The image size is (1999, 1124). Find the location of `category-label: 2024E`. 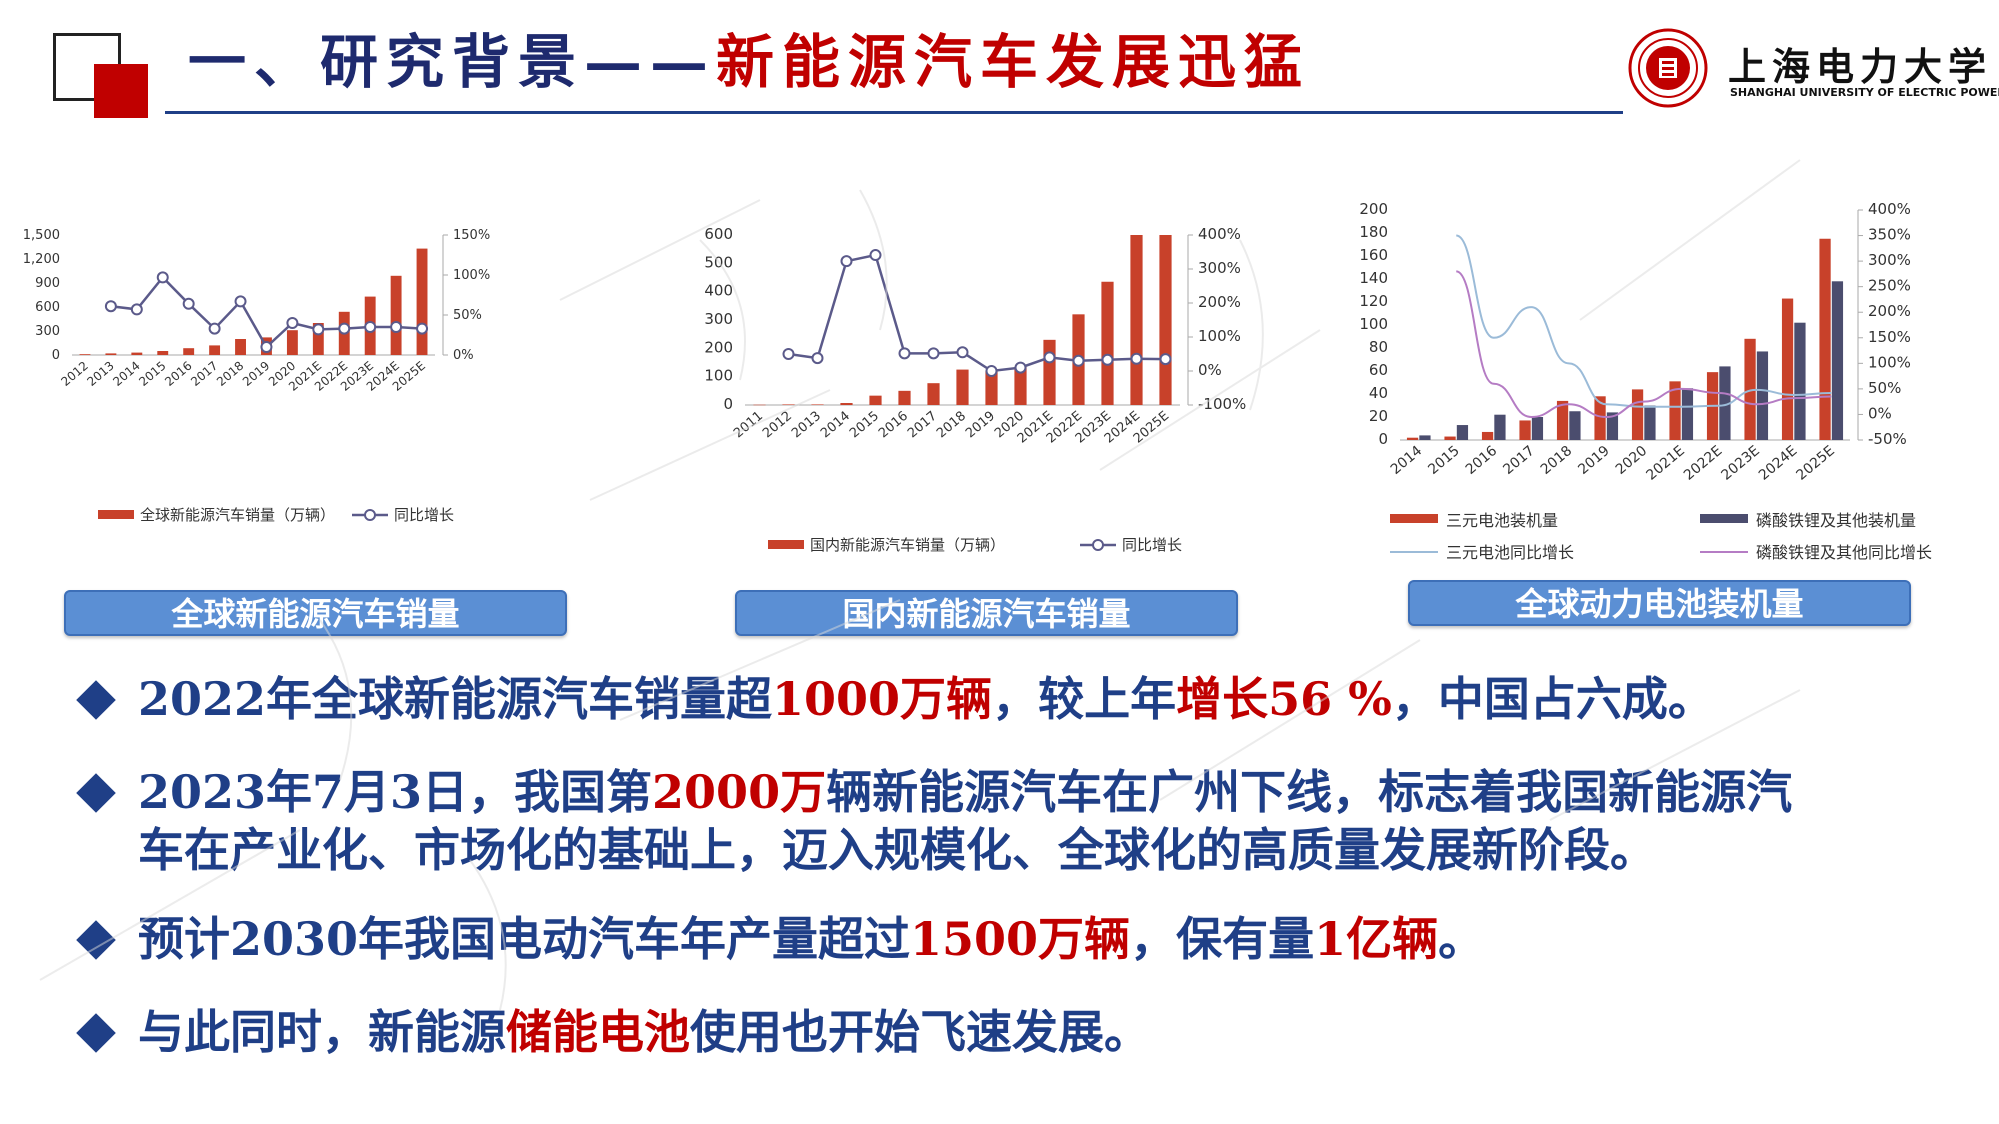

category-label: 2024E is located at coordinates (1778, 463).